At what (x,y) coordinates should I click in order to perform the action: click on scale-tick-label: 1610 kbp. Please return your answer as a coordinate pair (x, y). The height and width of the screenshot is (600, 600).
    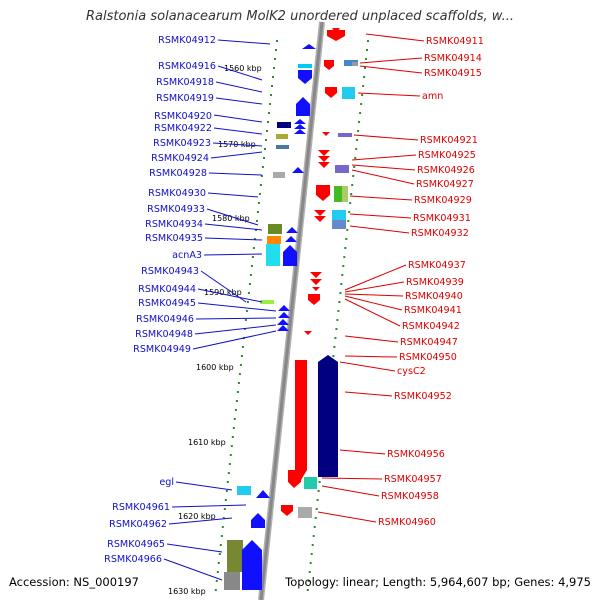
    Looking at the image, I should click on (207, 442).